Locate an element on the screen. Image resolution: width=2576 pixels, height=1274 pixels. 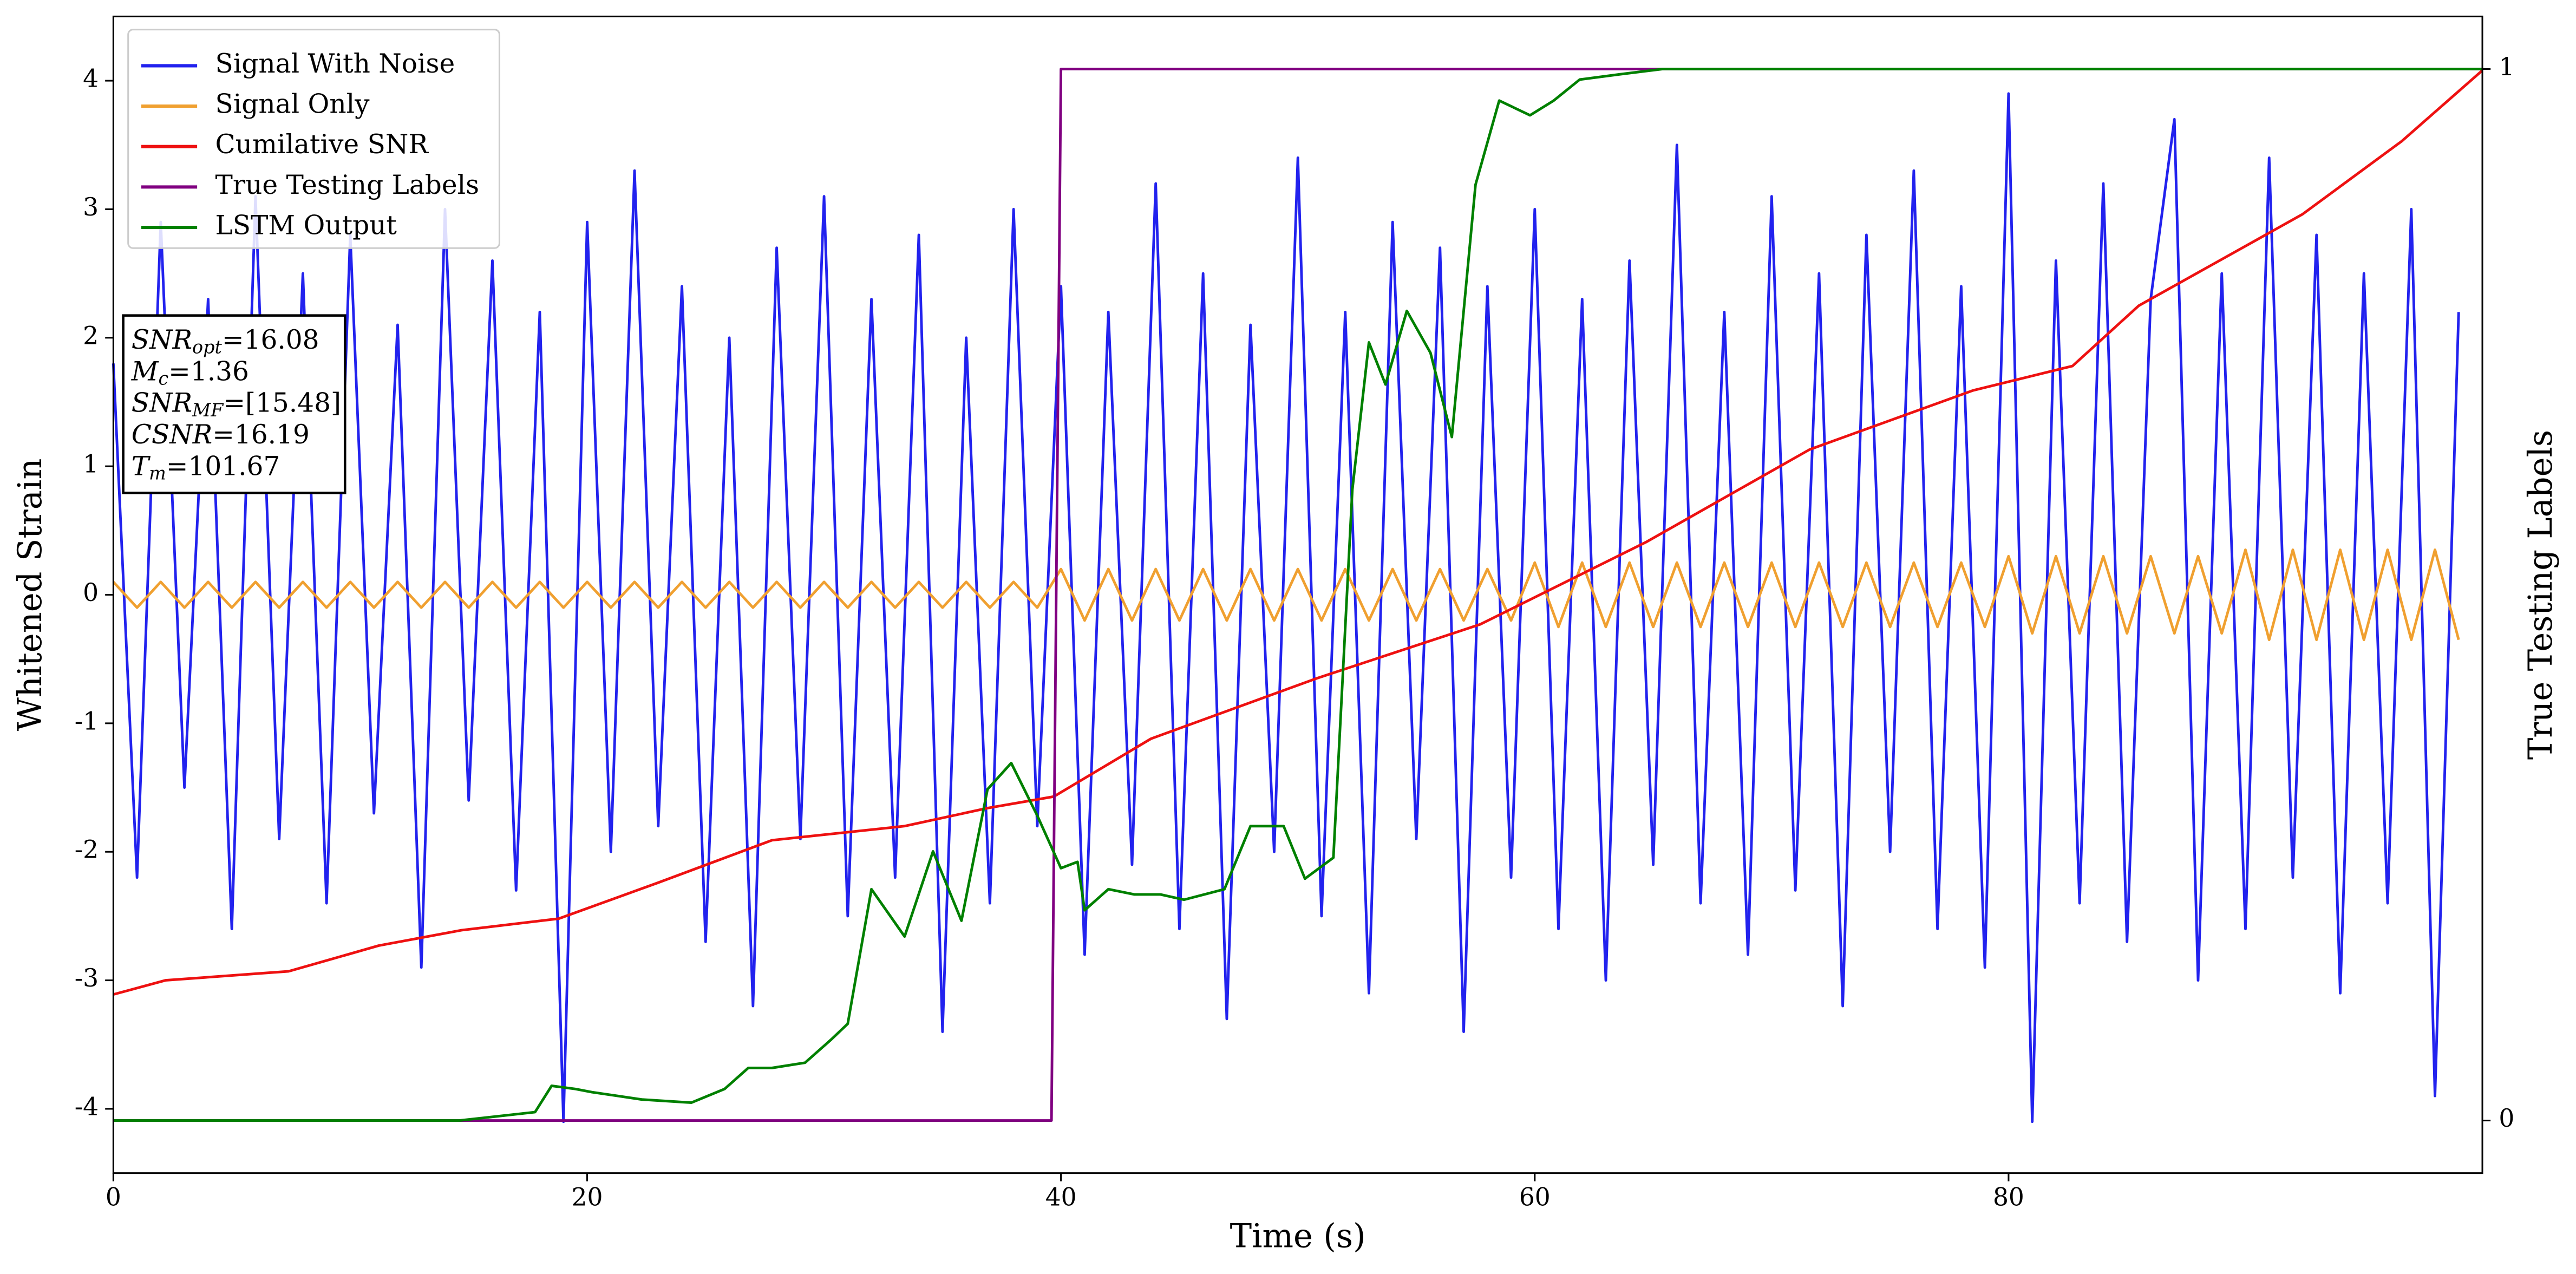
y-tick-label: -2 is located at coordinates (87, 849).